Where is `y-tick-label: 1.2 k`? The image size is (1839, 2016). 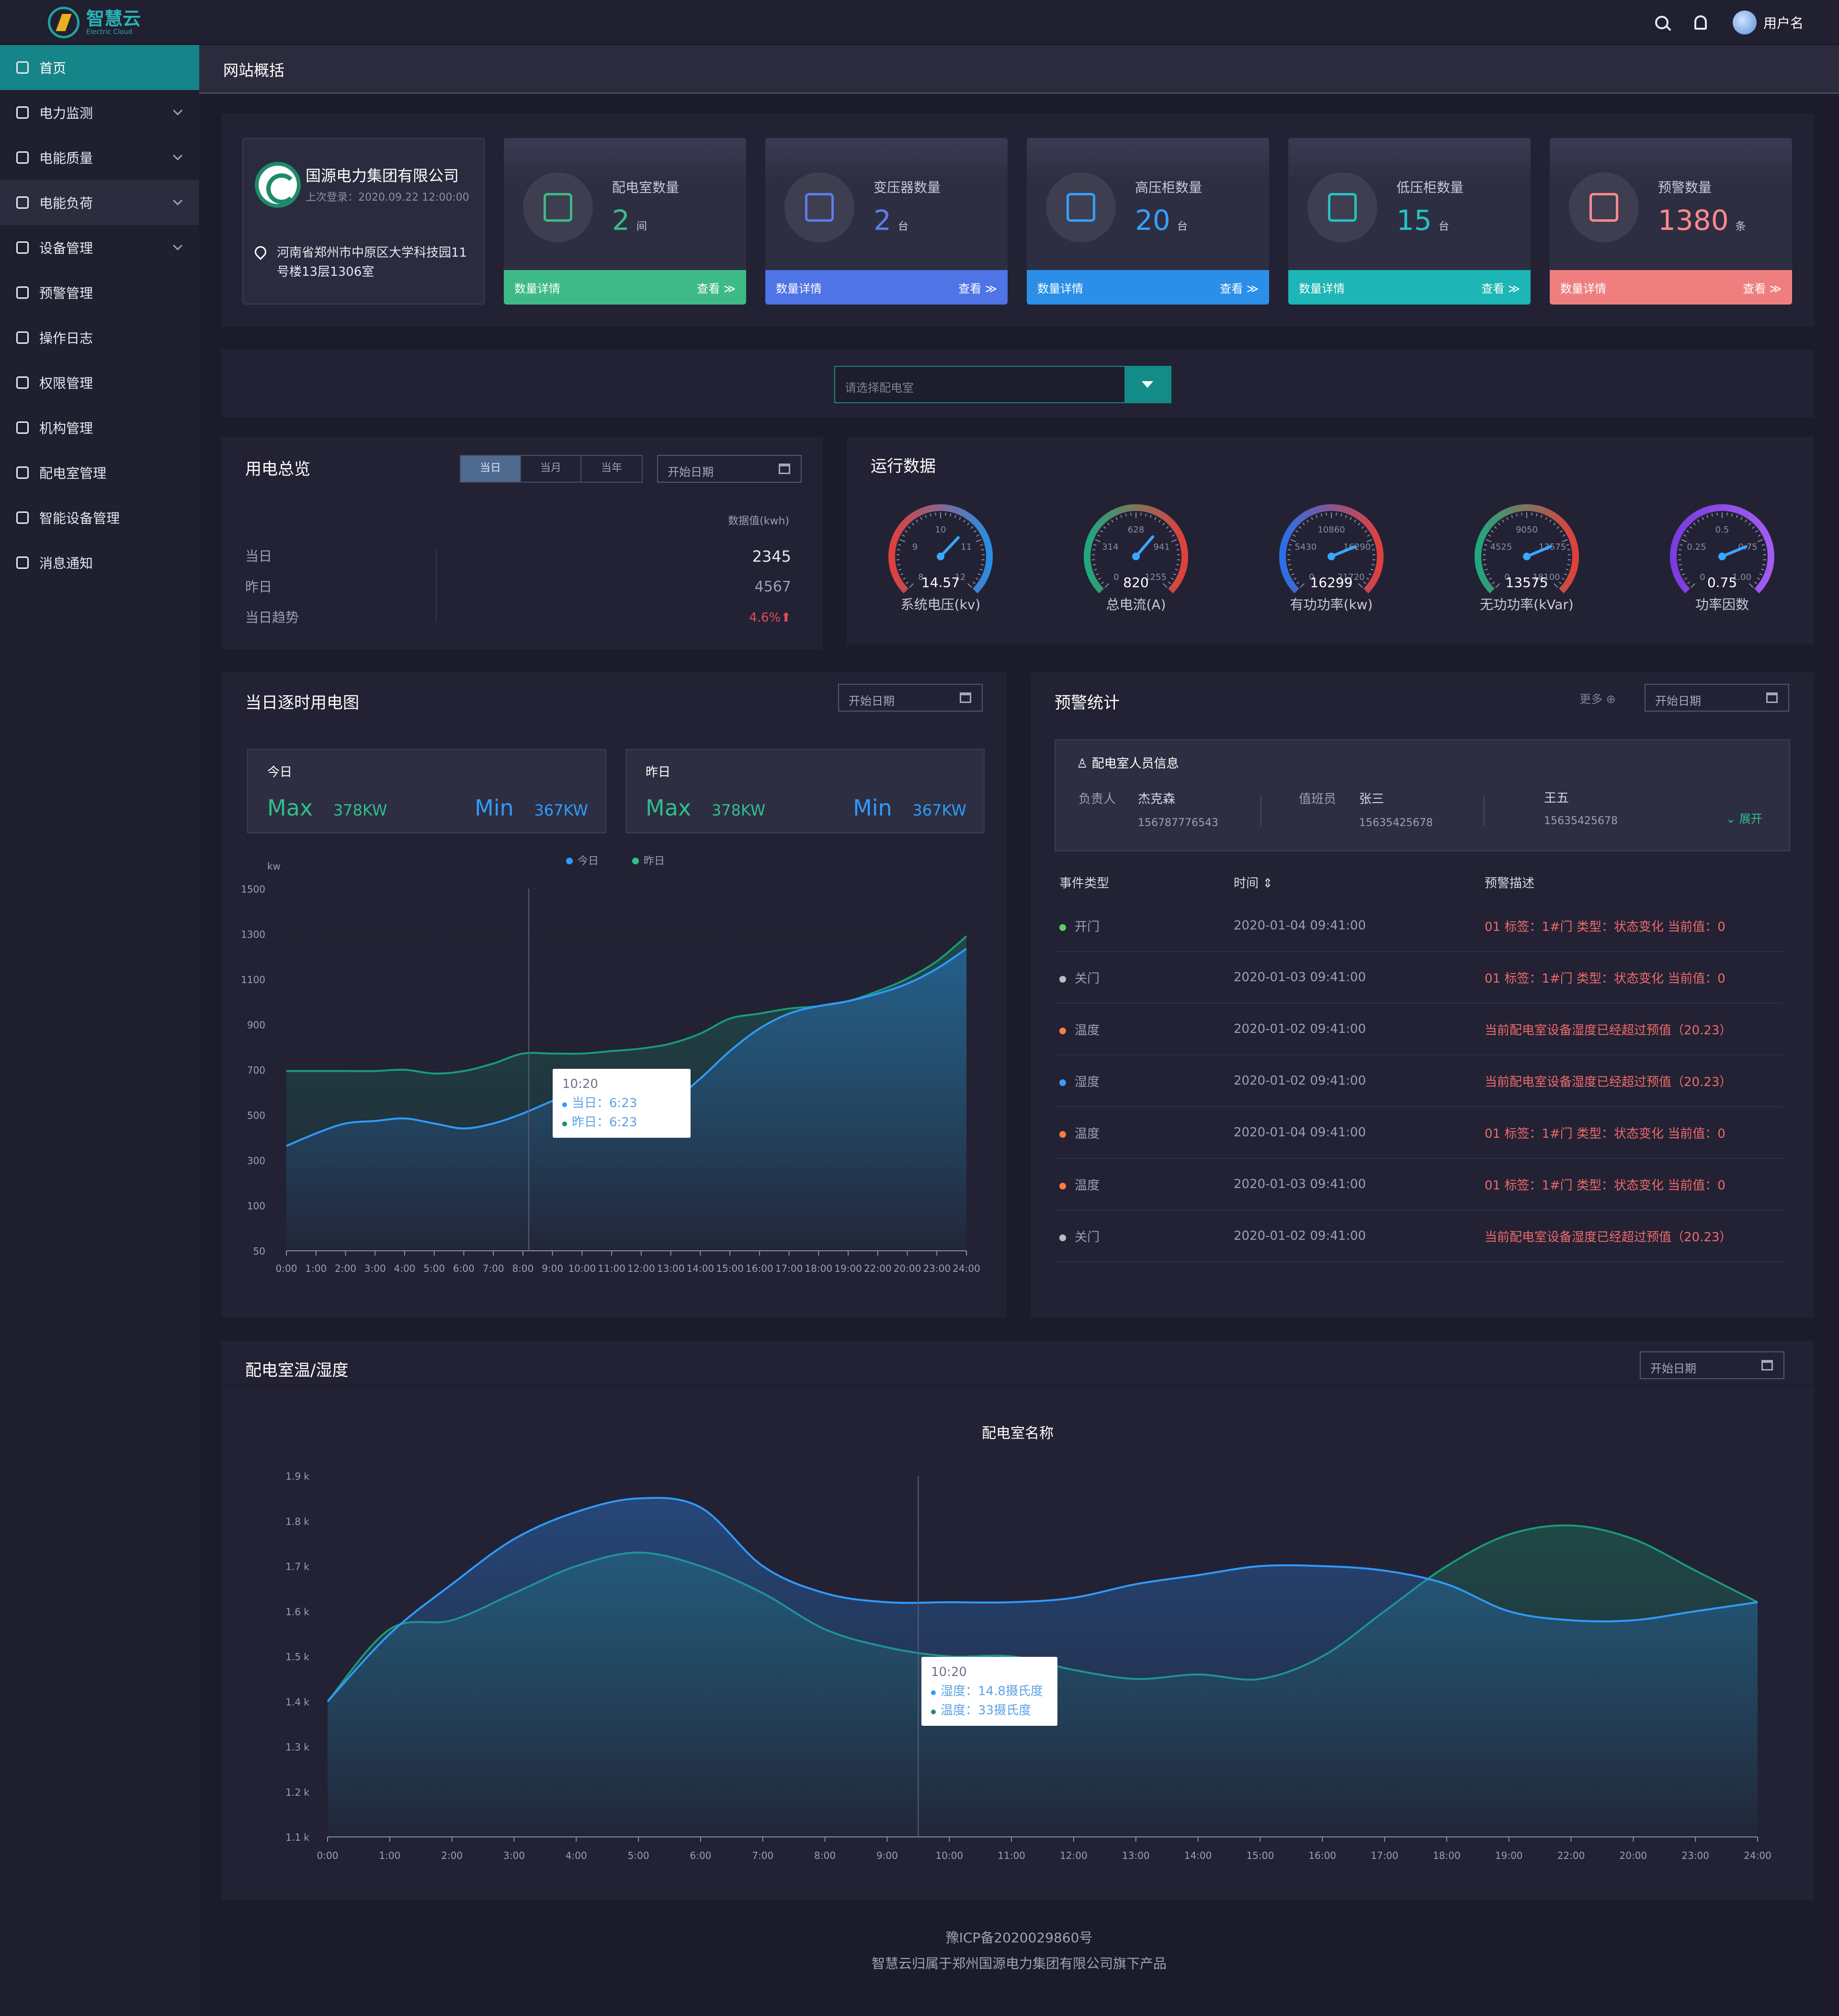
y-tick-label: 1.2 k is located at coordinates (297, 1792).